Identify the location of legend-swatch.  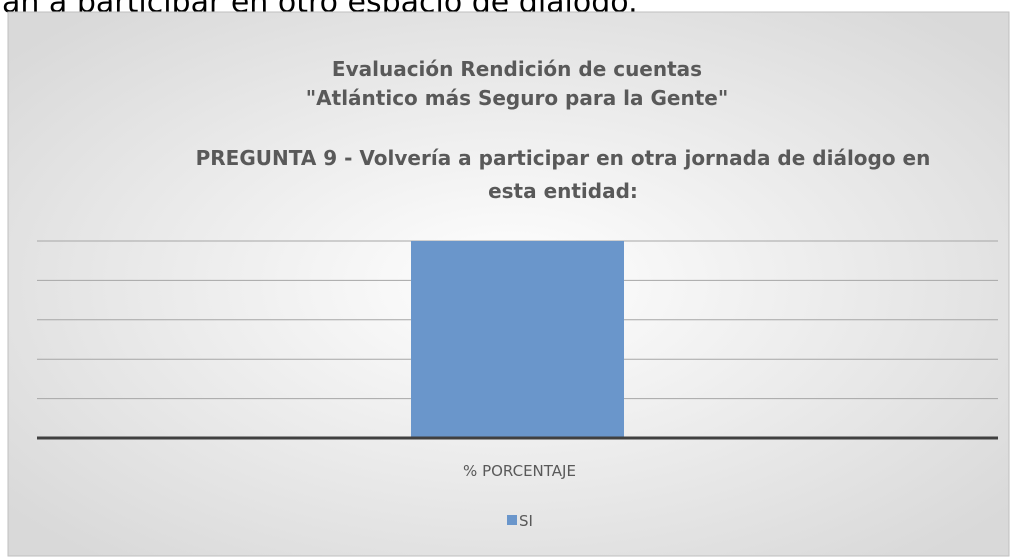
(512, 520).